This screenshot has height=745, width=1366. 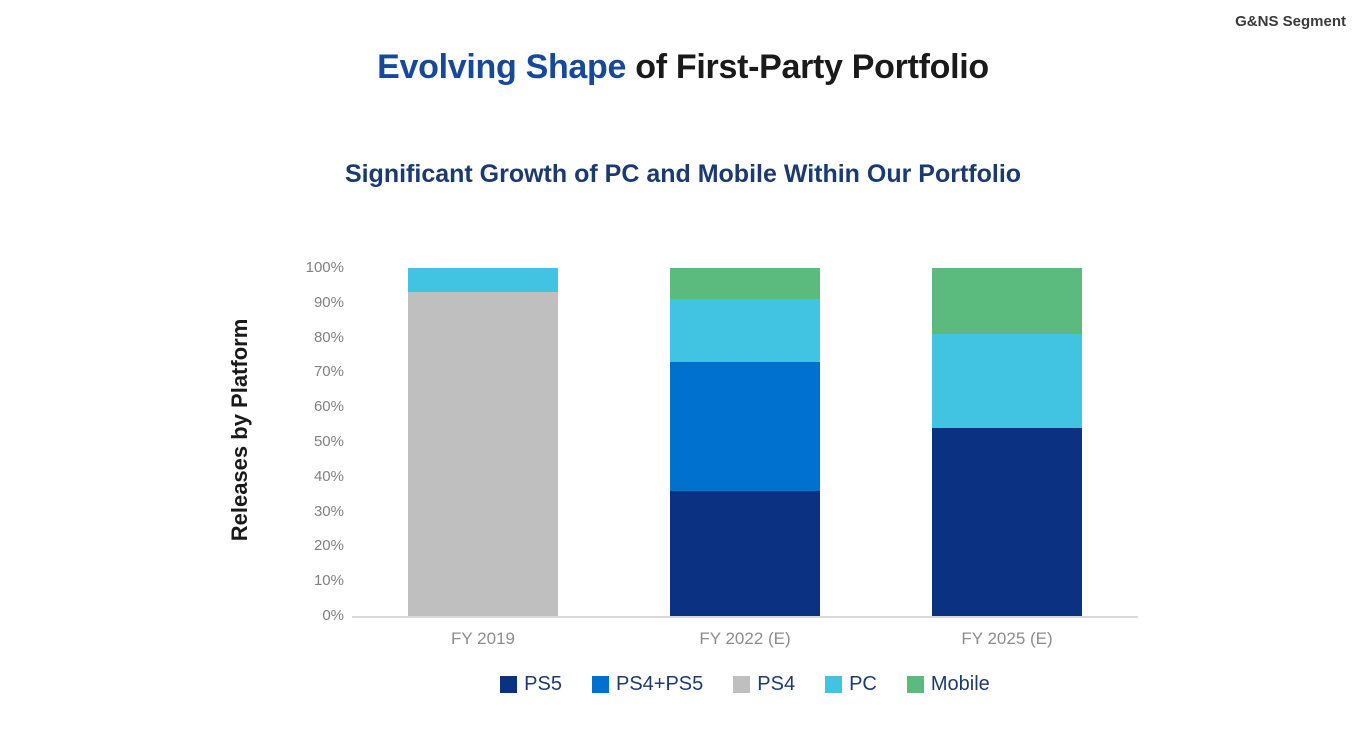 What do you see at coordinates (328, 337) in the screenshot?
I see `y-tick-label: 80%` at bounding box center [328, 337].